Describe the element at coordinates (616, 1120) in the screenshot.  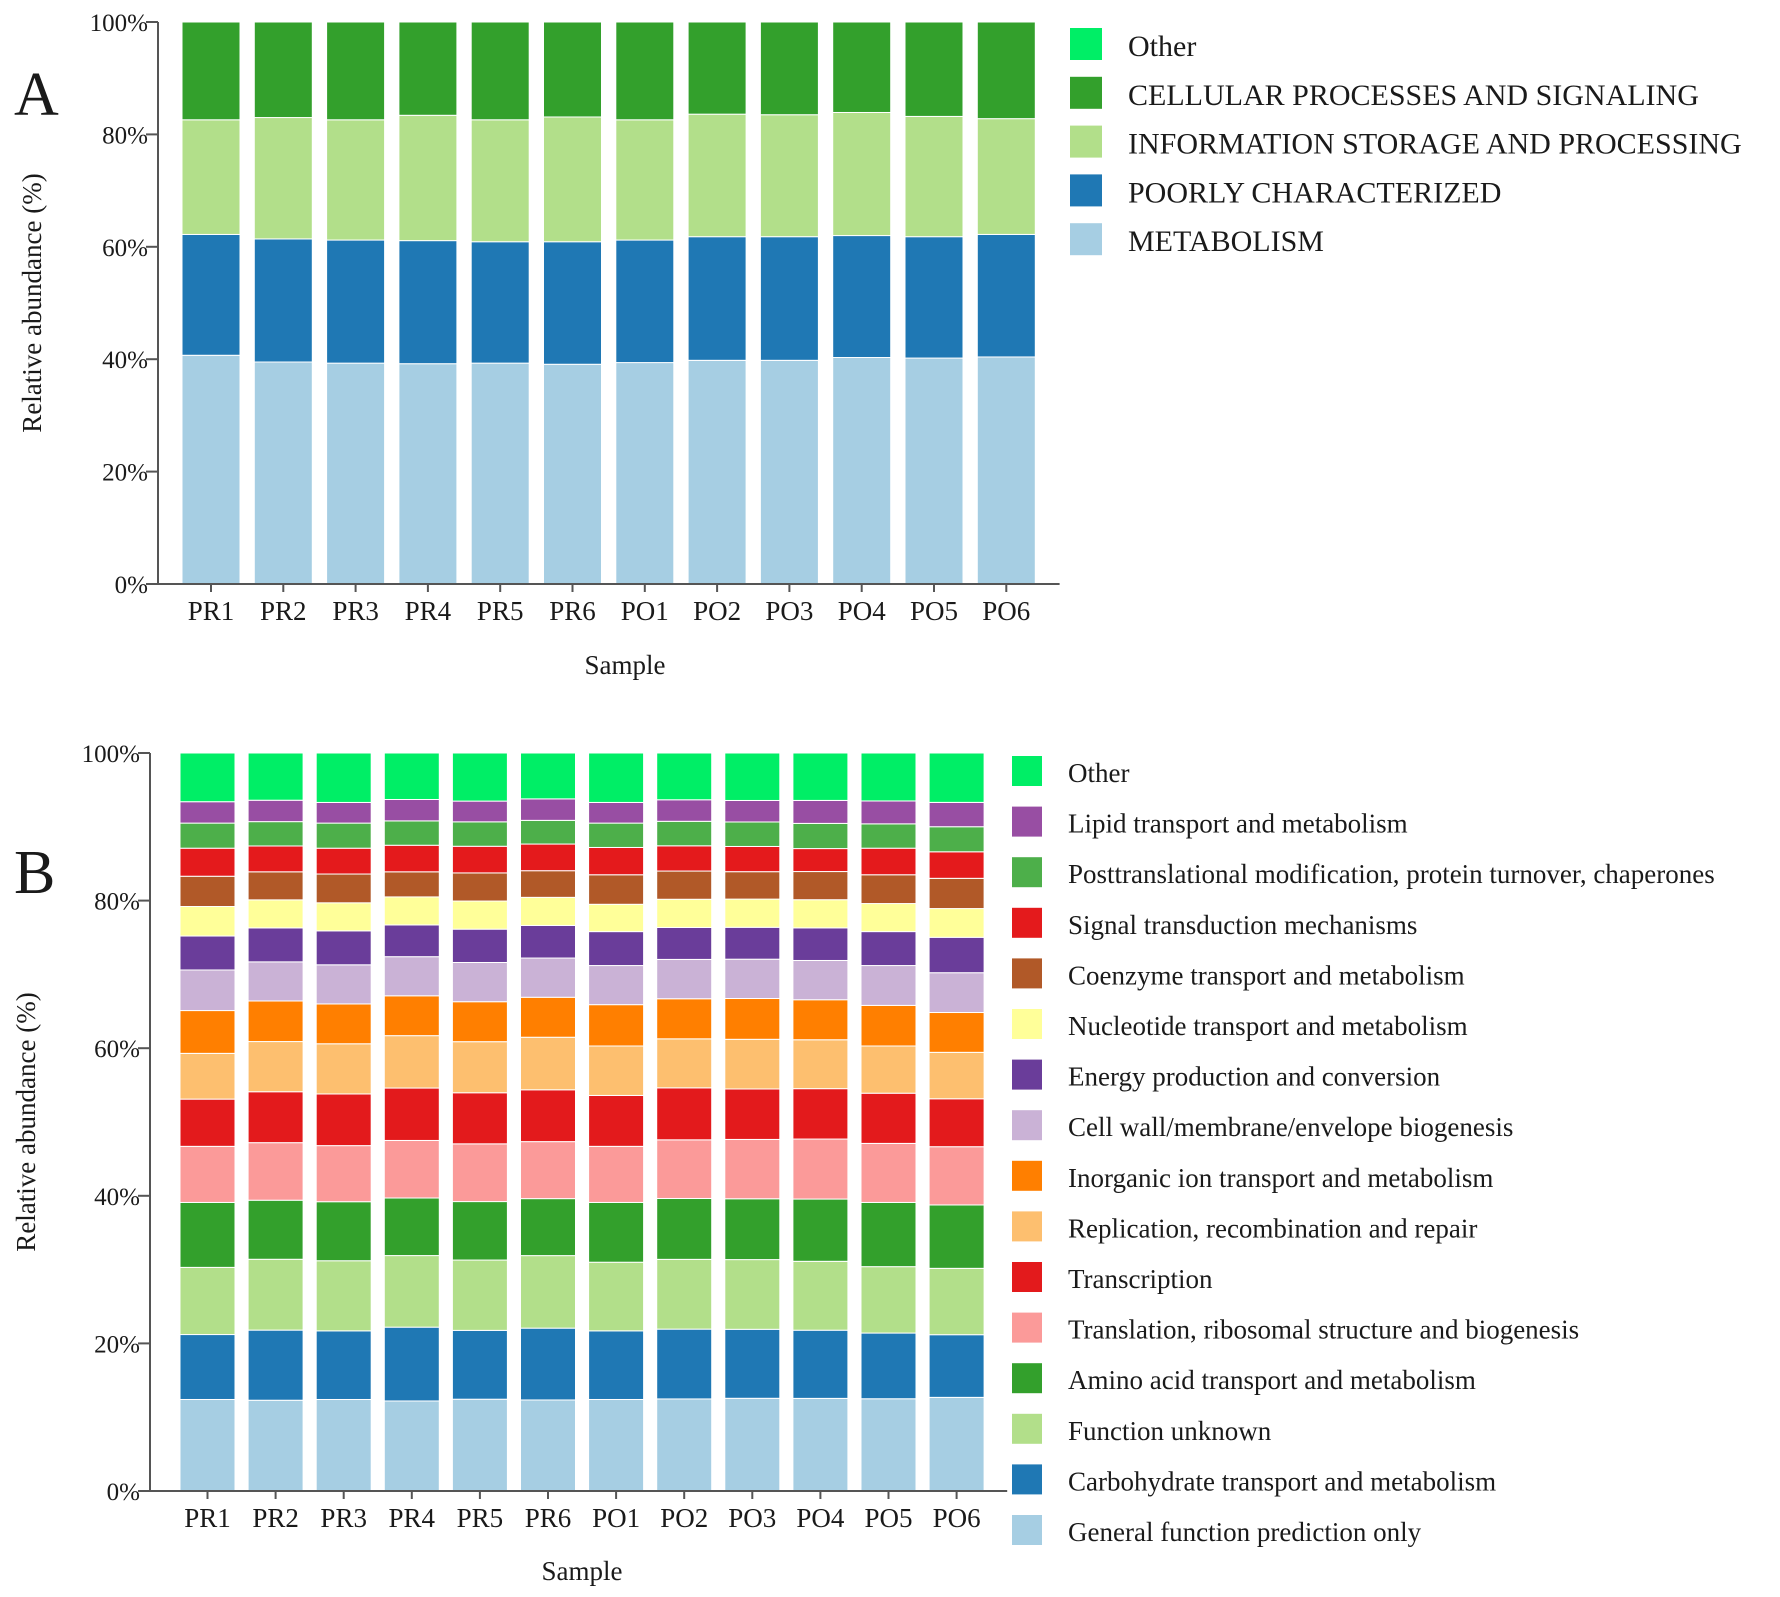
I see `bar-b-po1-transcription` at that location.